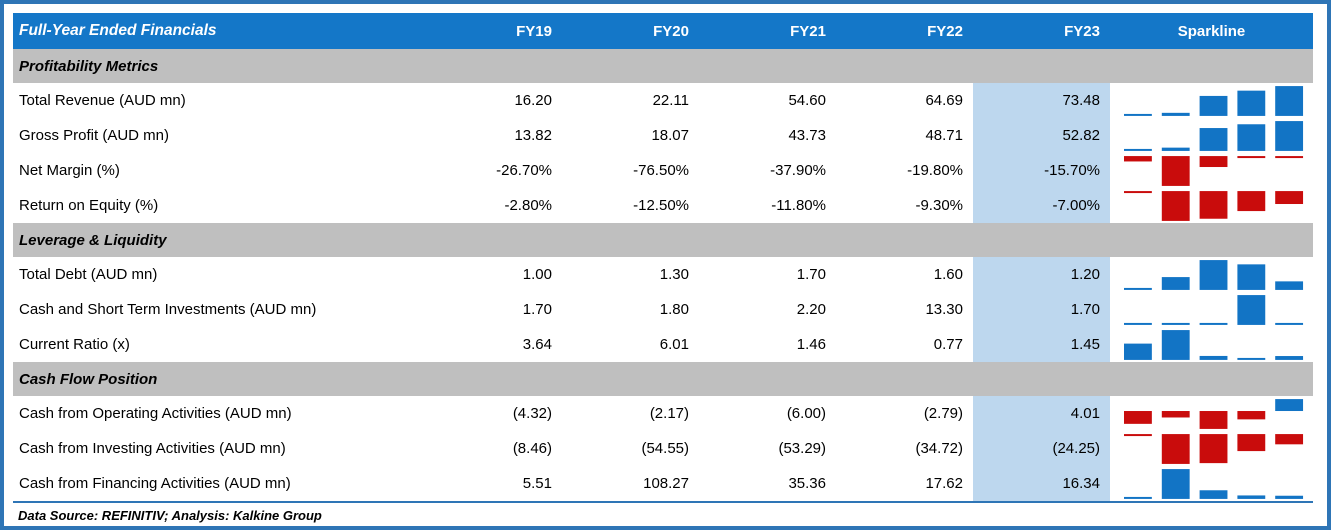  I want to click on value-cell-fy21: -11.80%, so click(798, 205).